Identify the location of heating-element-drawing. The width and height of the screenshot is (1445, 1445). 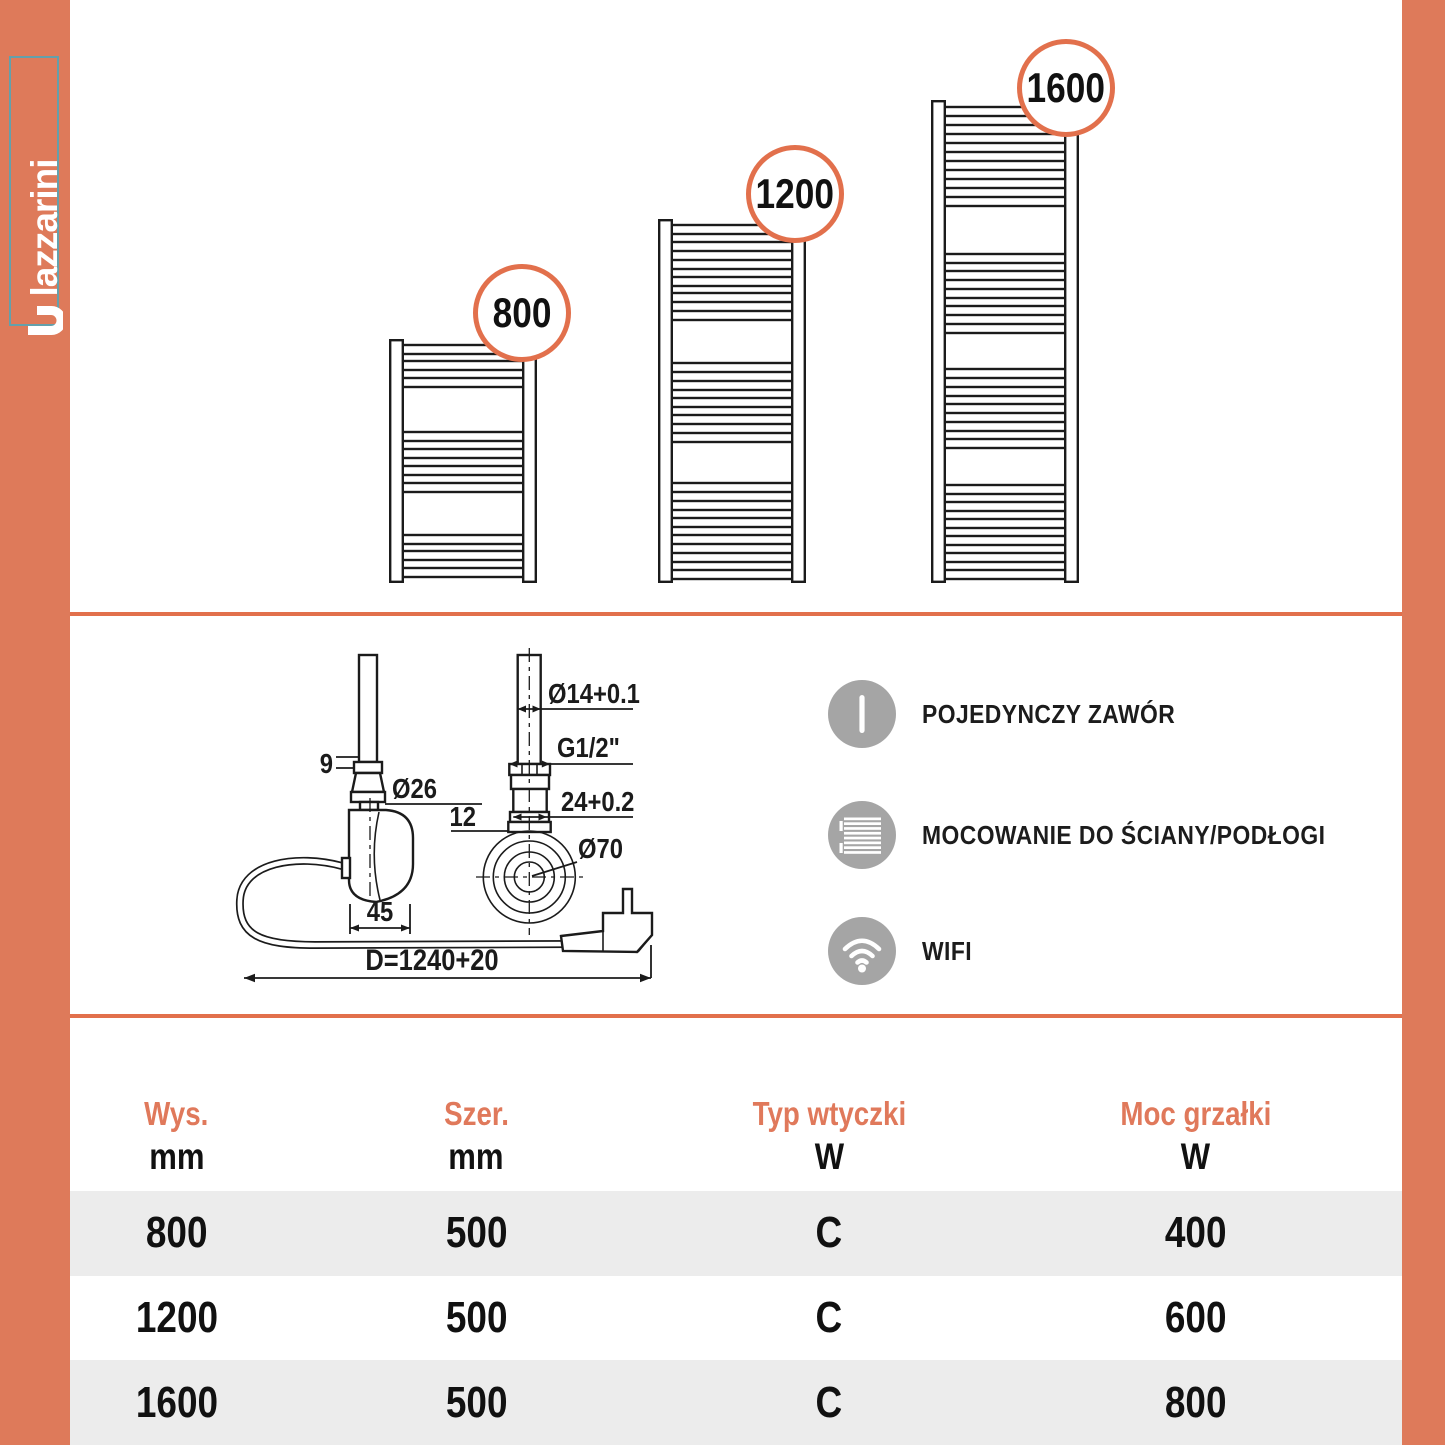
(377, 778).